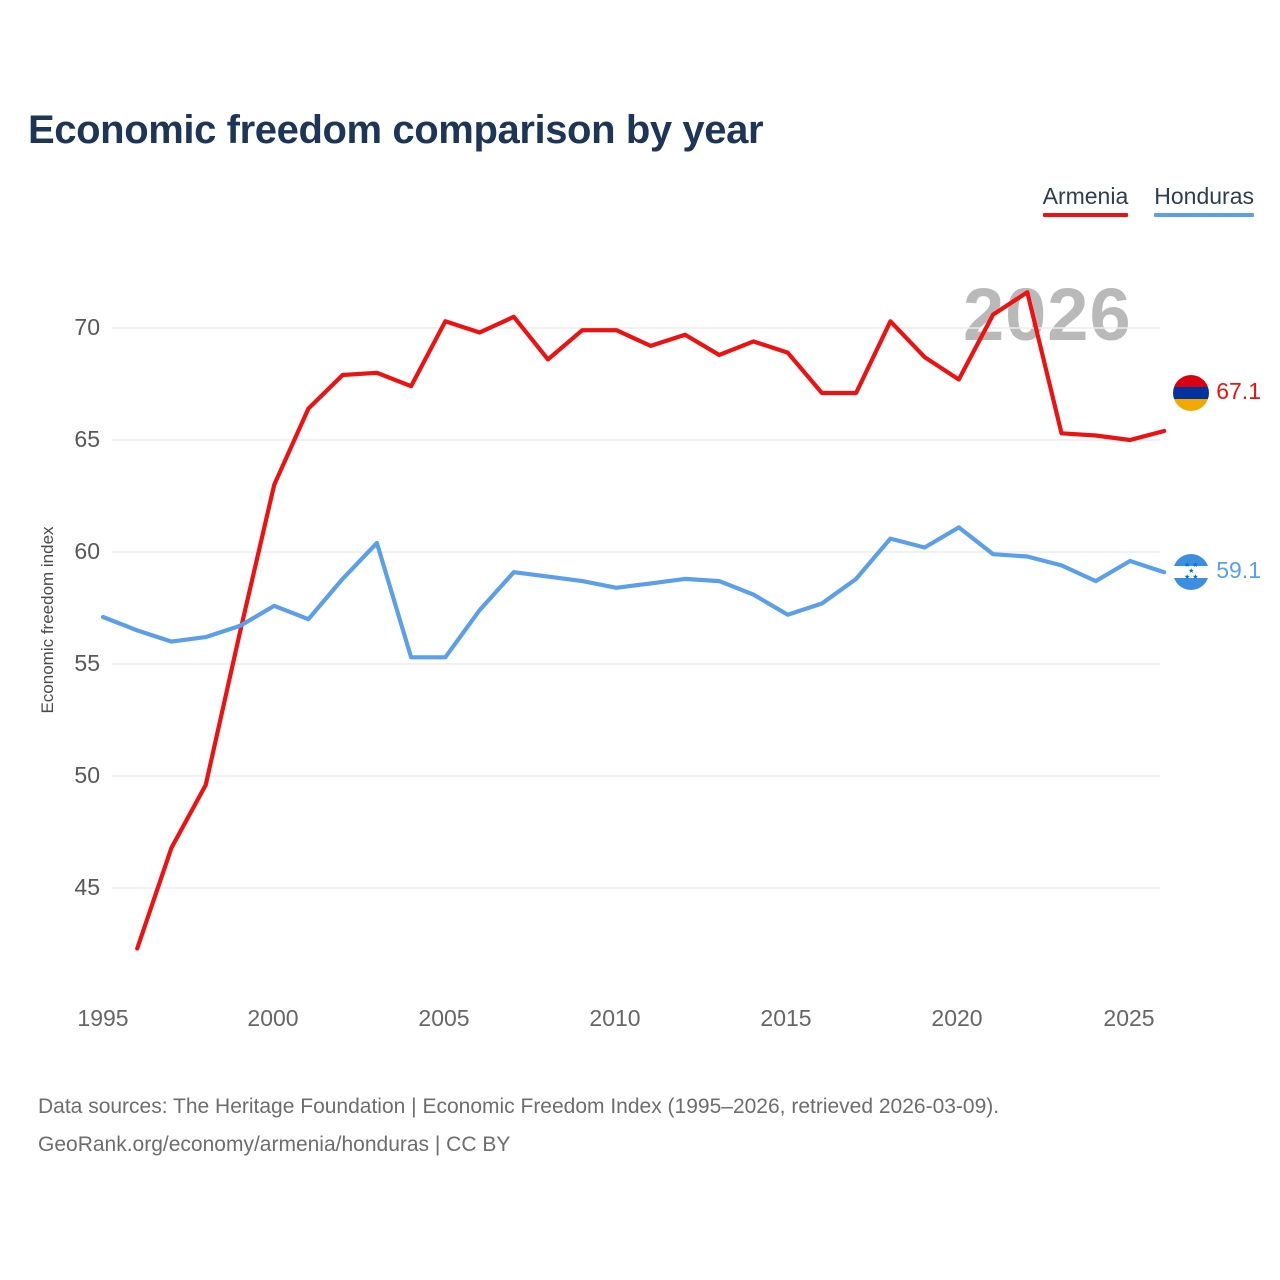 This screenshot has height=1280, width=1280. What do you see at coordinates (615, 1018) in the screenshot?
I see `x-tick-2010: 2010` at bounding box center [615, 1018].